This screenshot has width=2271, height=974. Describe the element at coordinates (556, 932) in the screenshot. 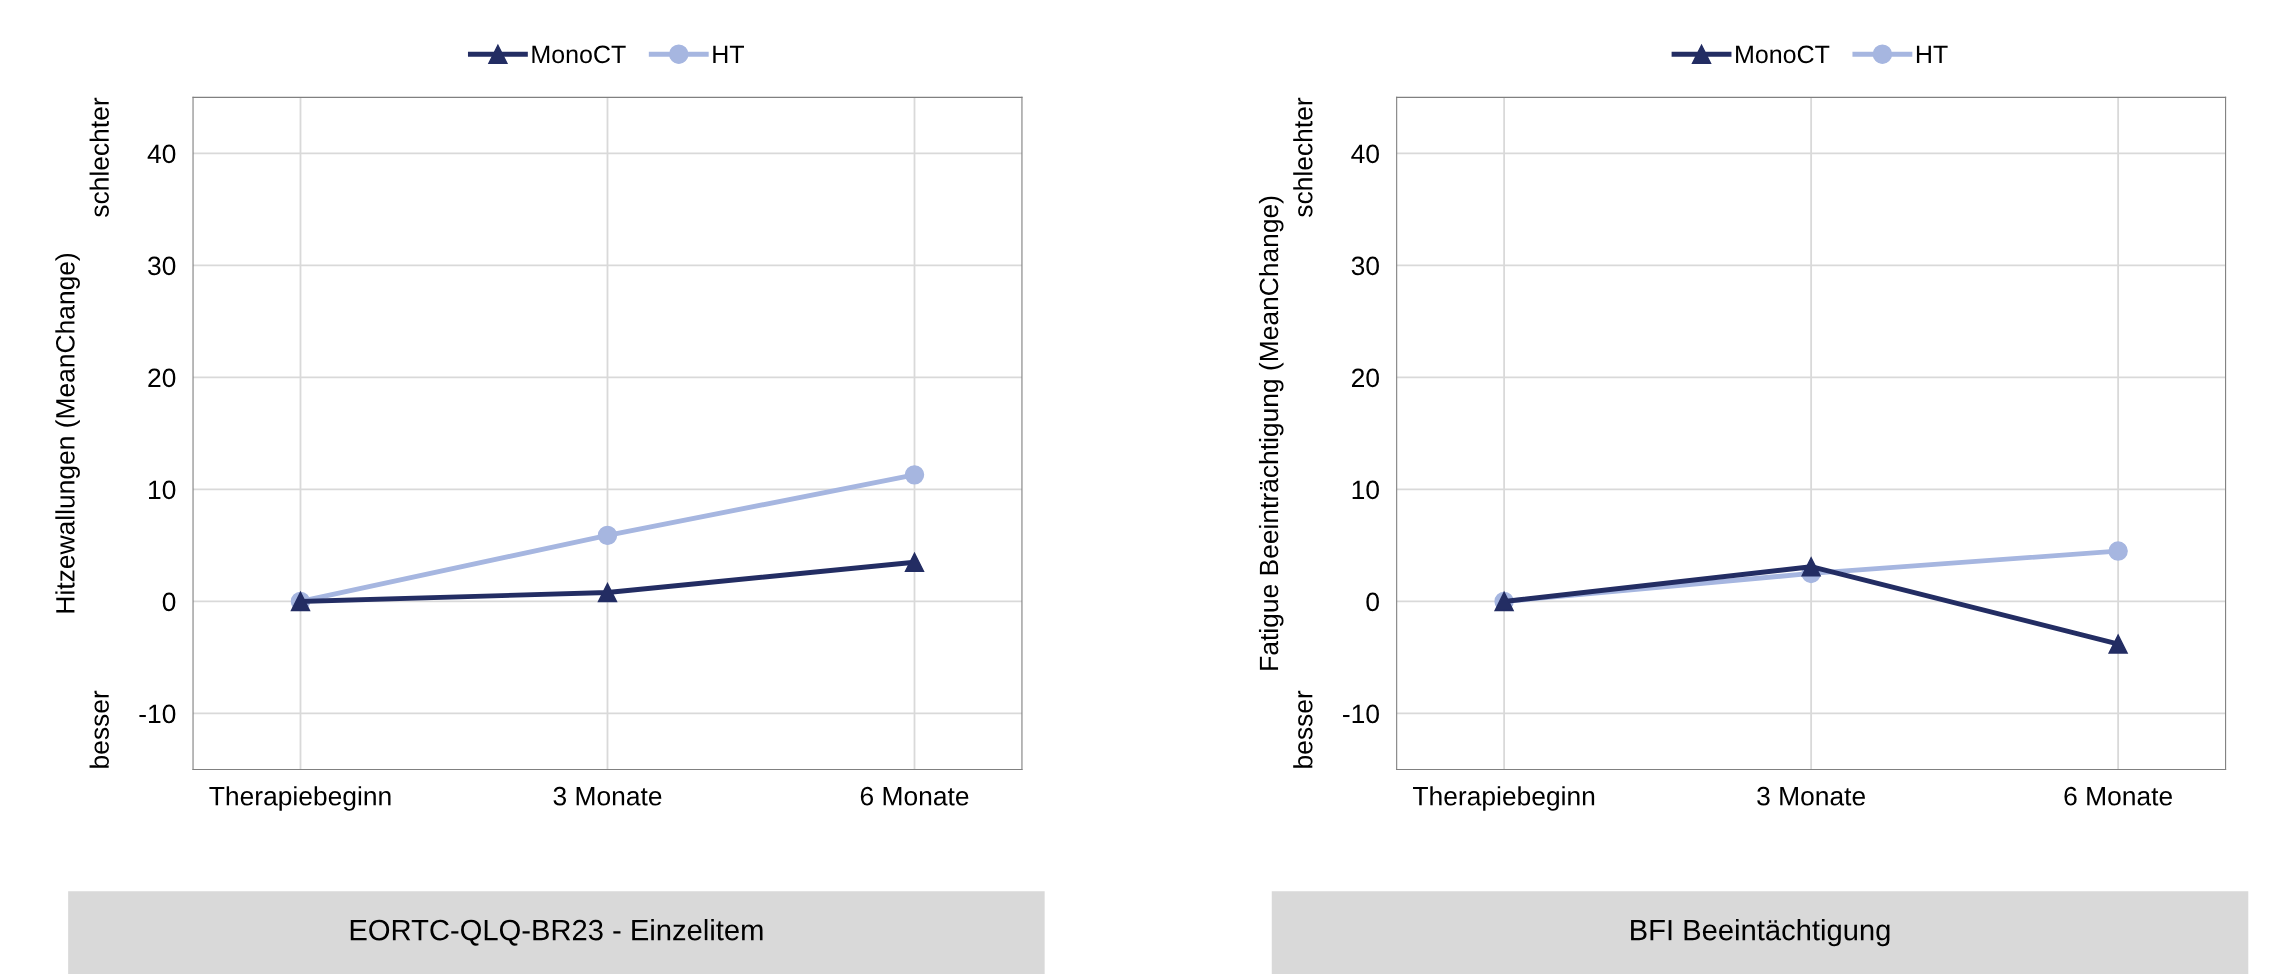

I see `x-axis-title: EORTC-QLQ-BR23 - Einzelitem` at that location.